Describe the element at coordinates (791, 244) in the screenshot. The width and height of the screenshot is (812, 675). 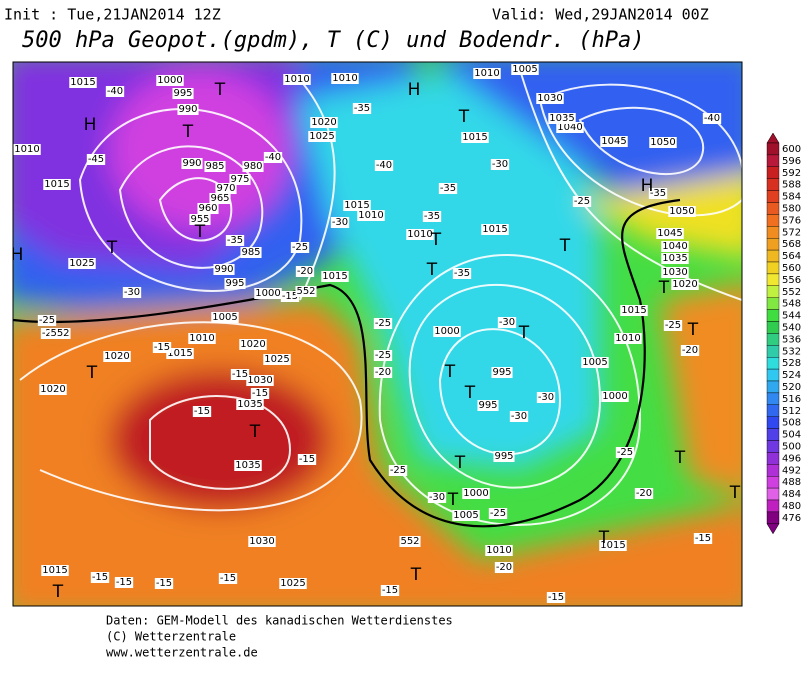
I see `legend-label: 568` at that location.